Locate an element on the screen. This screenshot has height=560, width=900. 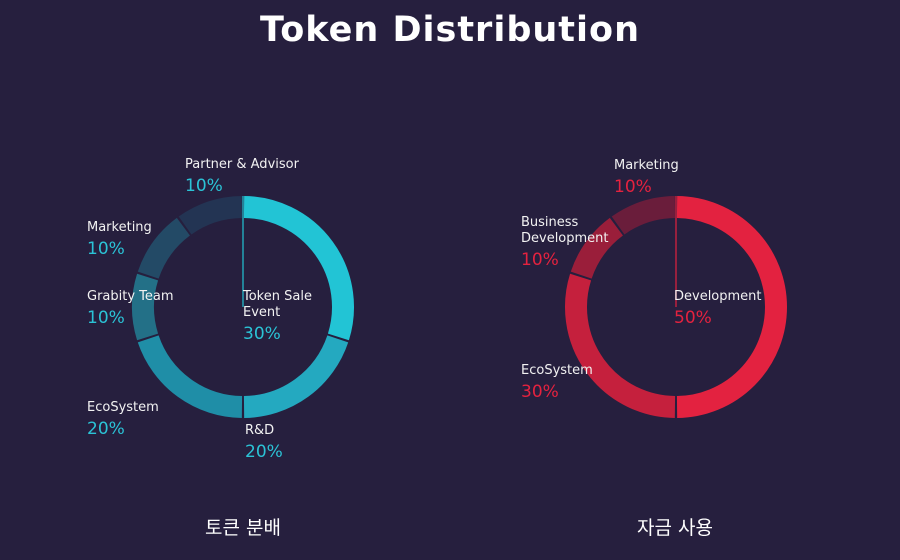
legend-partner-advisor: Partner & Advisor 10% is located at coordinates (242, 177).